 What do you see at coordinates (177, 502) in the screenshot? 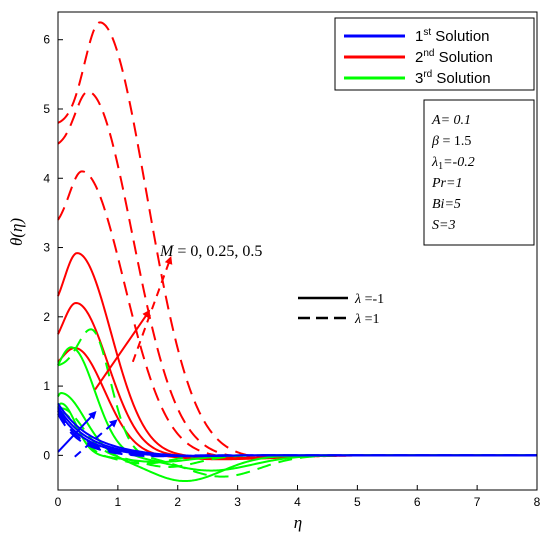
I see `x-tick-label: 2` at bounding box center [177, 502].